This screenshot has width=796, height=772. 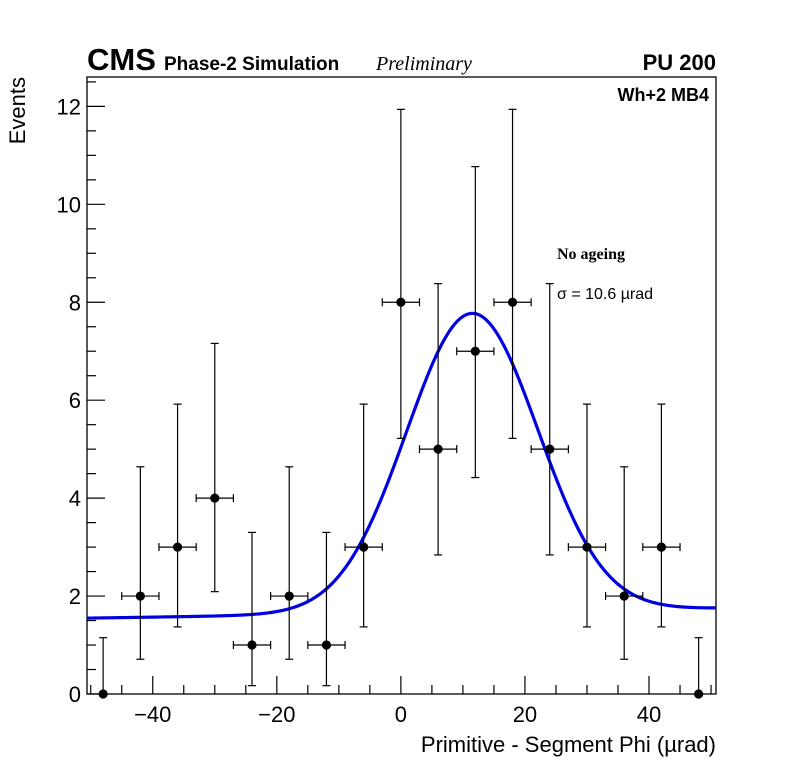 What do you see at coordinates (75, 694) in the screenshot?
I see `y-tick-label: 0` at bounding box center [75, 694].